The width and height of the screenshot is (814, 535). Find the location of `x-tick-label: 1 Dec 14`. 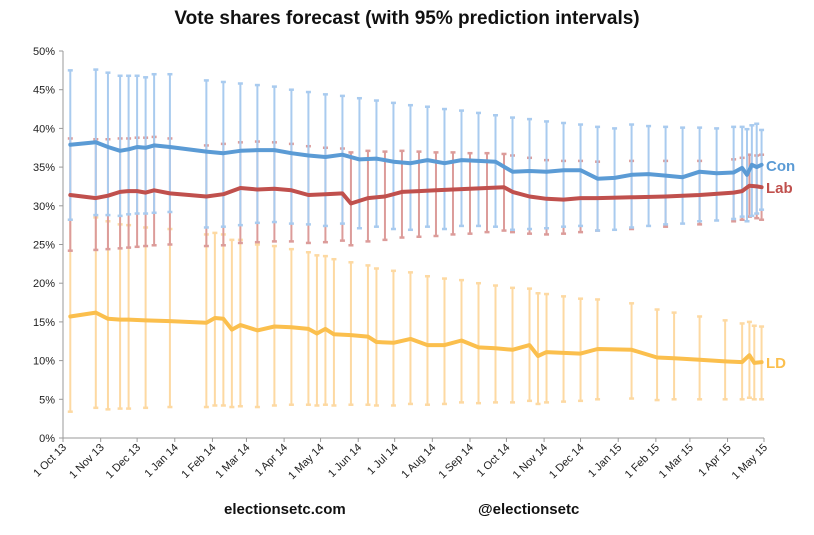

x-tick-label: 1 Dec 14 is located at coordinates (567, 462).